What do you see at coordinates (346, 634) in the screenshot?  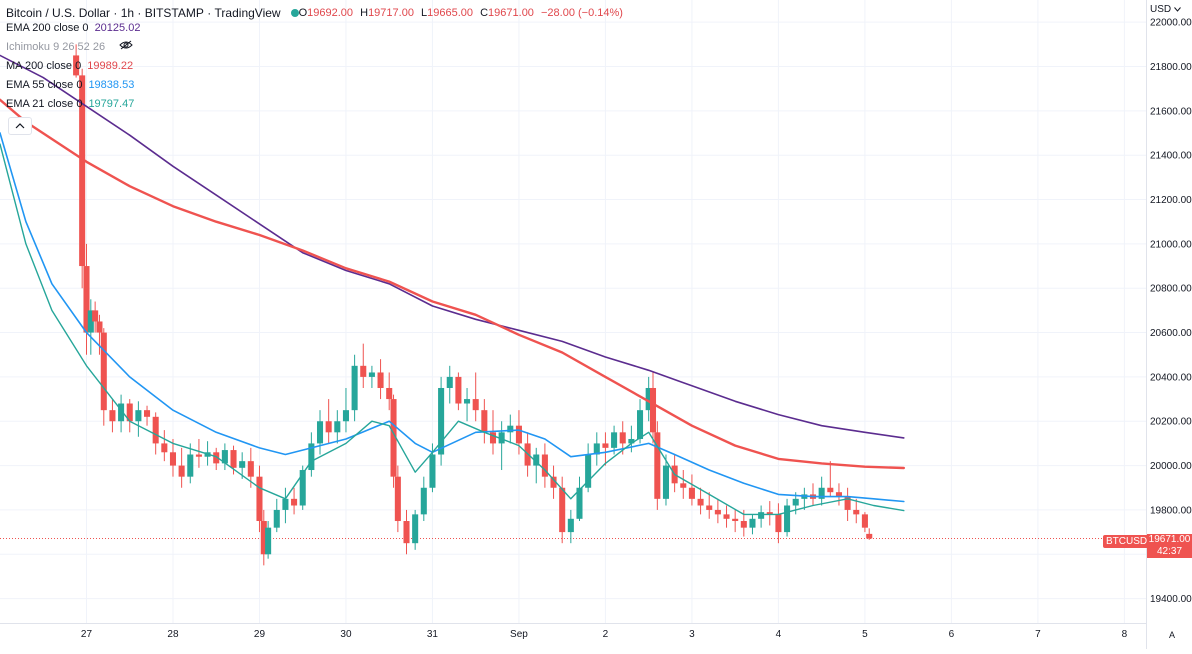 I see `time-tick-label: 30` at bounding box center [346, 634].